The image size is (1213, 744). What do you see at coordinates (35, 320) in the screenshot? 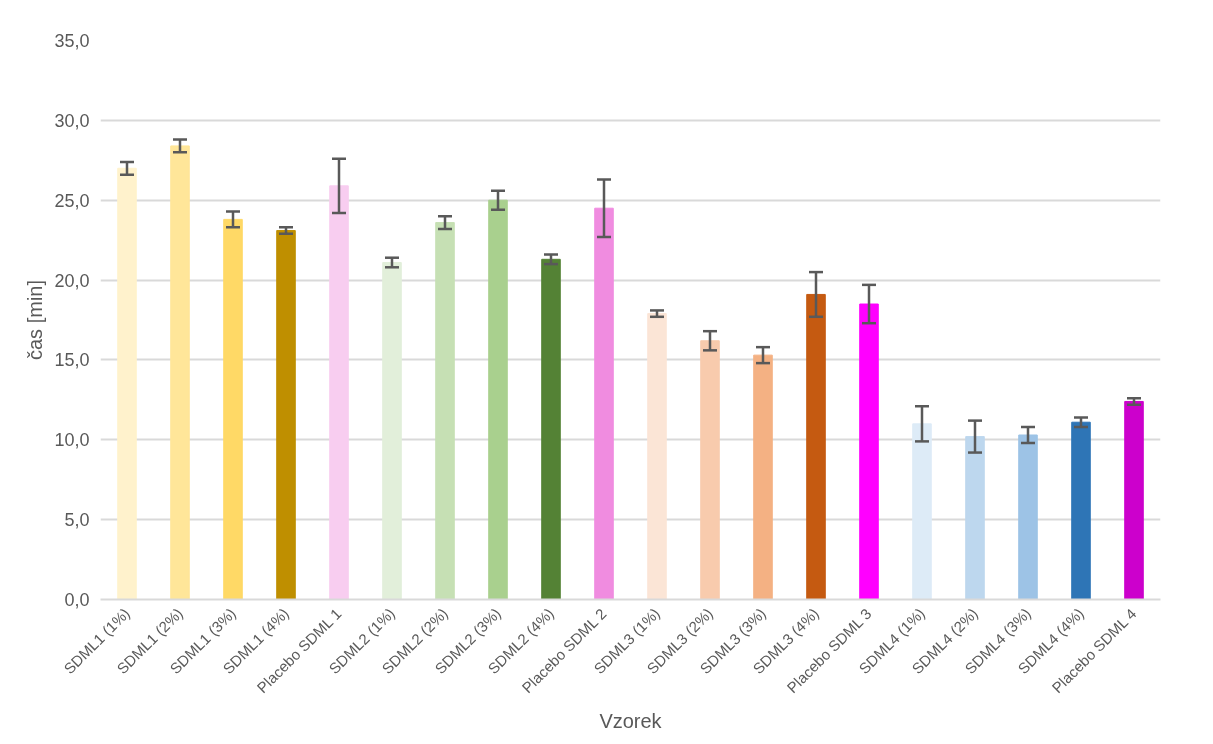
I see `y-axis-title: čas [min]` at bounding box center [35, 320].